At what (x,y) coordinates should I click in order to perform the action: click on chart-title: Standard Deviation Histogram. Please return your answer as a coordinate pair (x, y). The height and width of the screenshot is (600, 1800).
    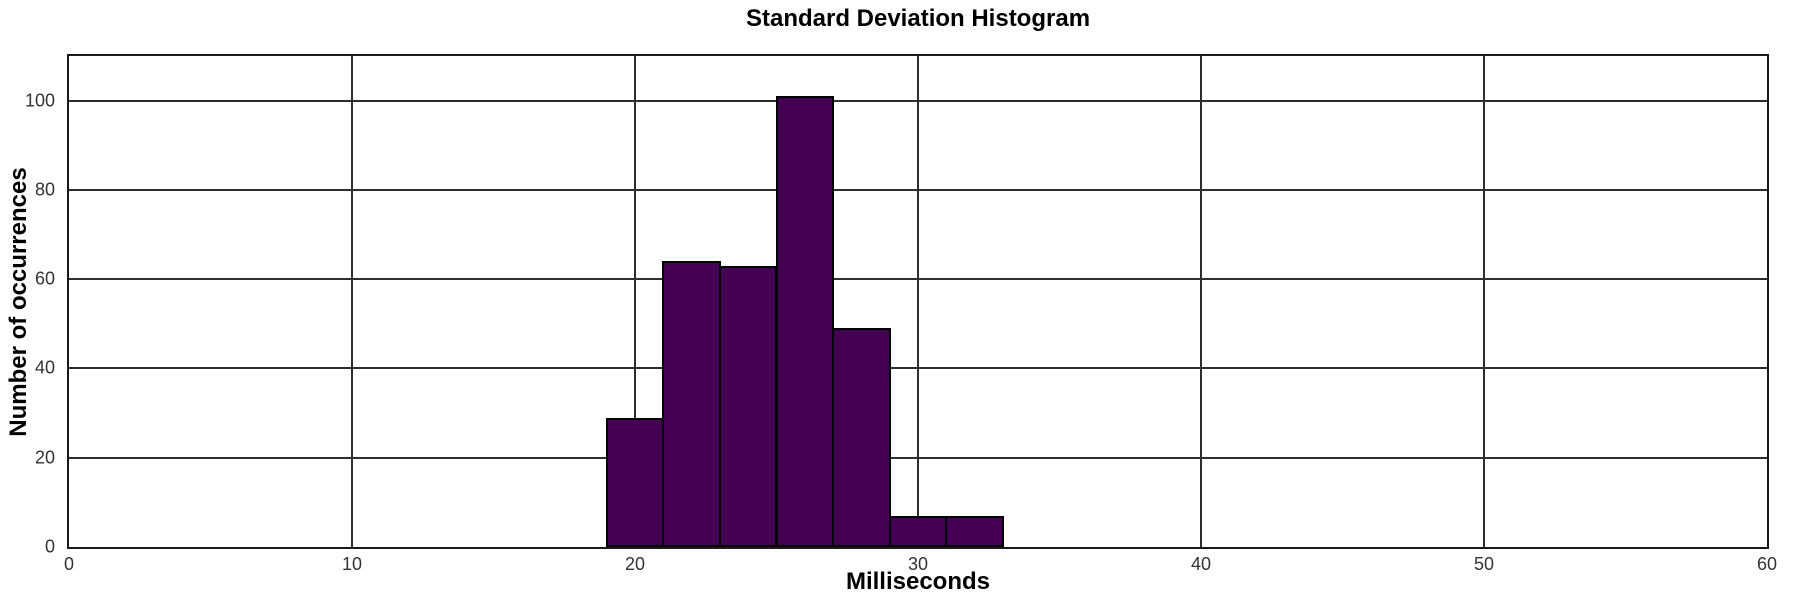
    Looking at the image, I should click on (918, 18).